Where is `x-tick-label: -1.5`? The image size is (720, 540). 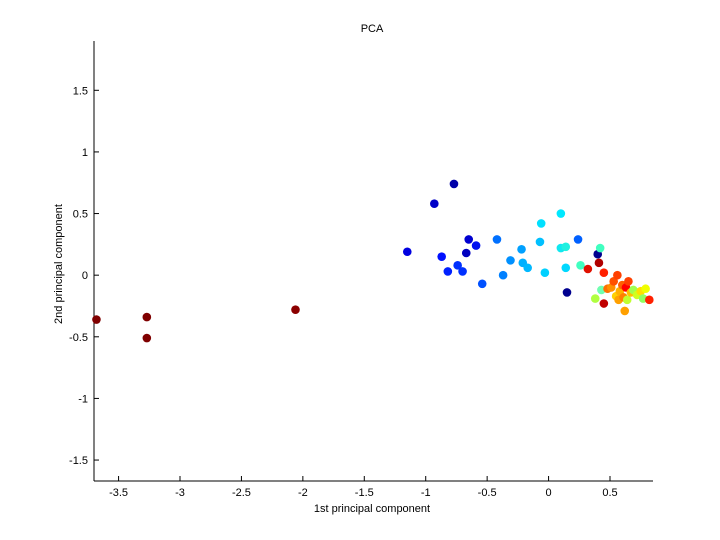 x-tick-label: -1.5 is located at coordinates (364, 493).